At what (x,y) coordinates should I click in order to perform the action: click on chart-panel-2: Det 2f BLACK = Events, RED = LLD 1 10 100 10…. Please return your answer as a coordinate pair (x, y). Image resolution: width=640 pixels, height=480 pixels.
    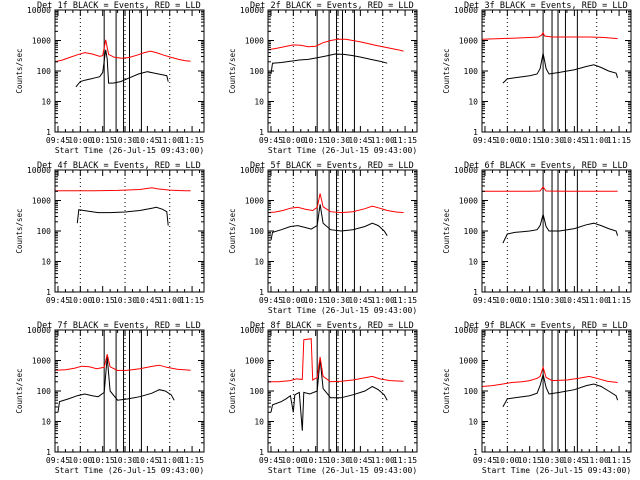
    Looking at the image, I should click on (323, 78).